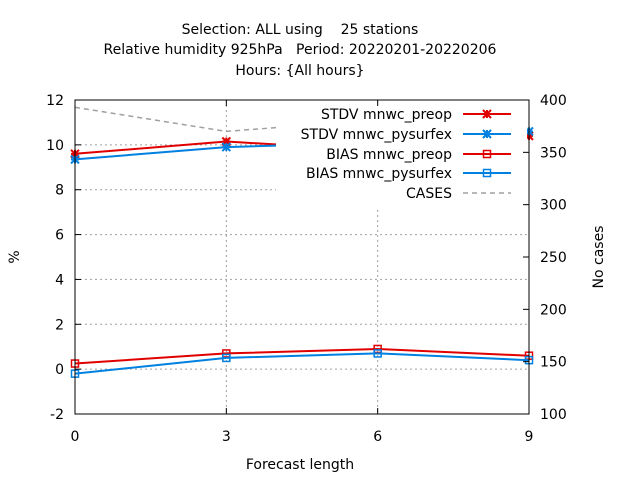 This screenshot has height=480, width=640. I want to click on legend-label: BIAS mnwc_pysurfex, so click(379, 174).